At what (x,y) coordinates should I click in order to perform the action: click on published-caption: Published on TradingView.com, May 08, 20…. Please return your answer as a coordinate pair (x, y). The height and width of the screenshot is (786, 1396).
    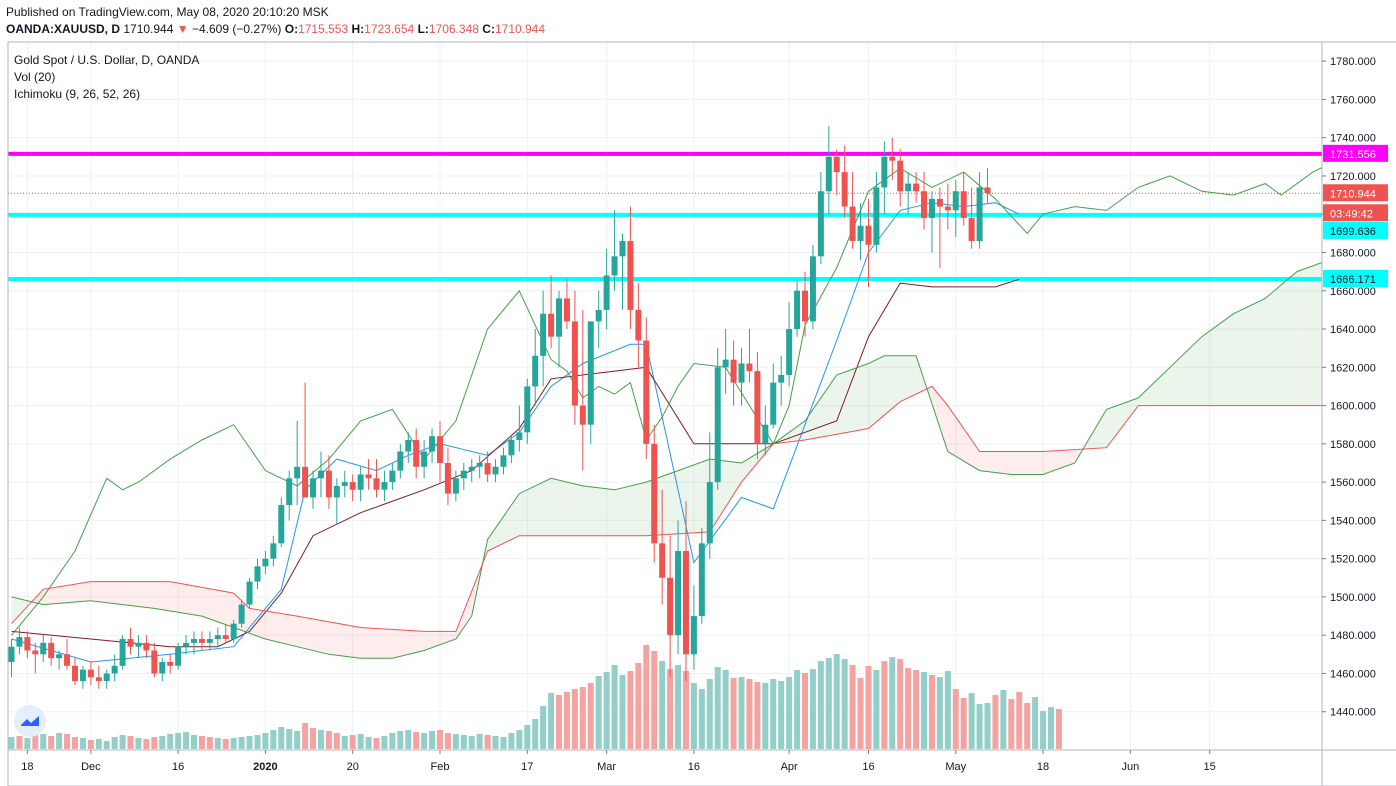
    Looking at the image, I should click on (167, 12).